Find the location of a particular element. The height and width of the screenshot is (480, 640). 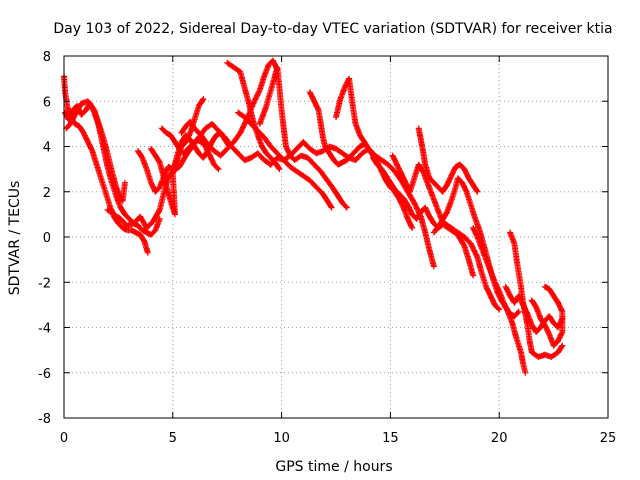

series-arc11 is located at coordinates (303, 137).